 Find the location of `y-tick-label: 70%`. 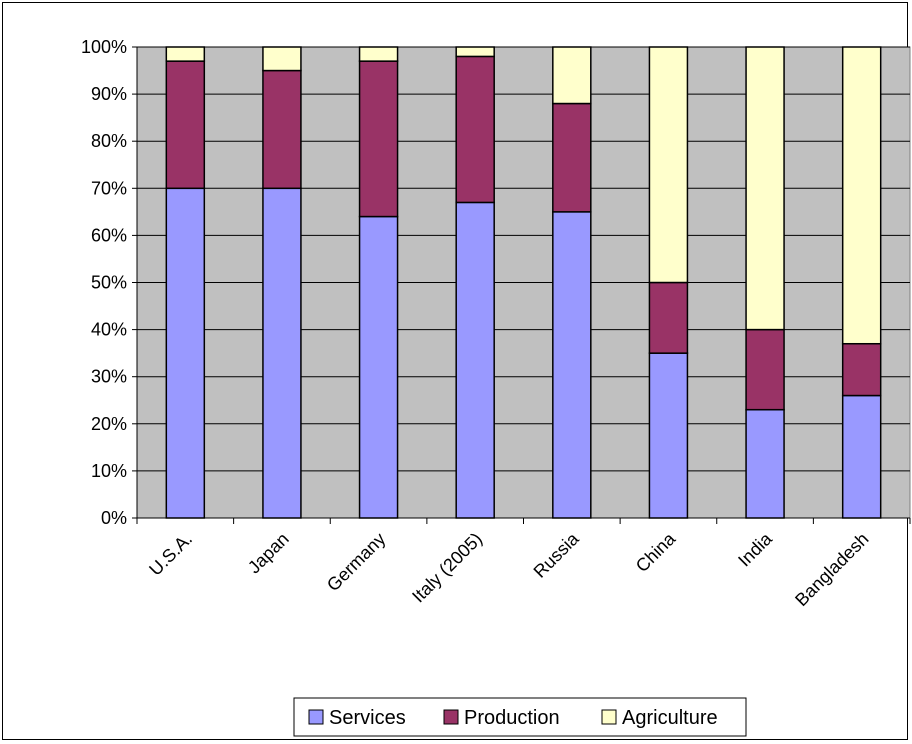

y-tick-label: 70% is located at coordinates (109, 188).